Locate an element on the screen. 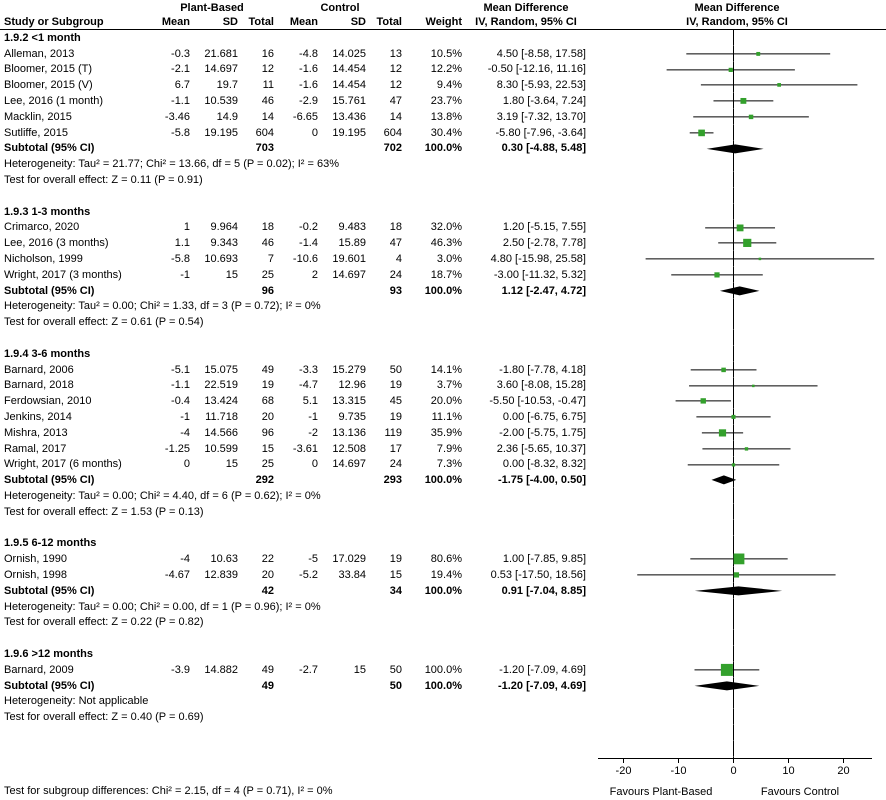 This screenshot has width=886, height=800. weight-value: 7.9% is located at coordinates (449, 448).